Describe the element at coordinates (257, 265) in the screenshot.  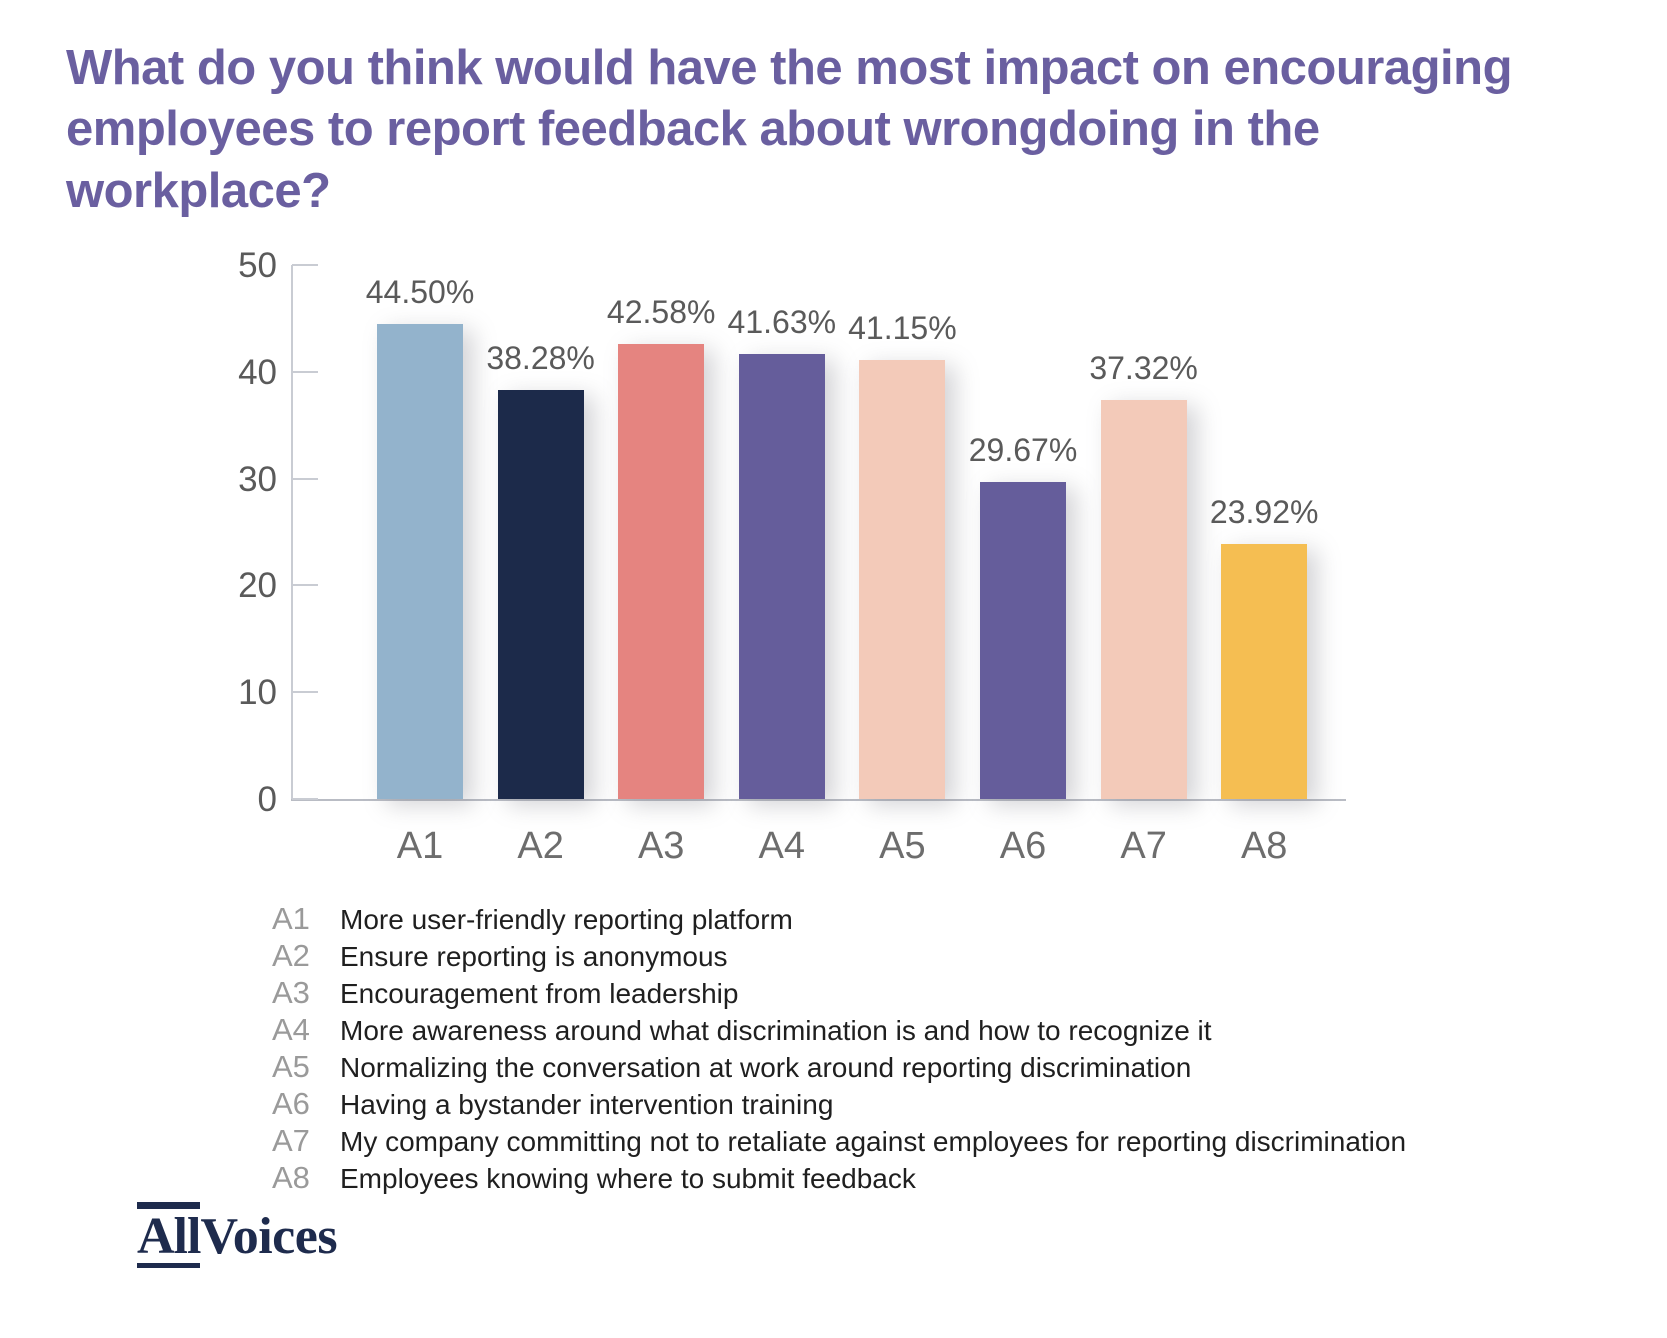
I see `y-axis-label: 50` at that location.